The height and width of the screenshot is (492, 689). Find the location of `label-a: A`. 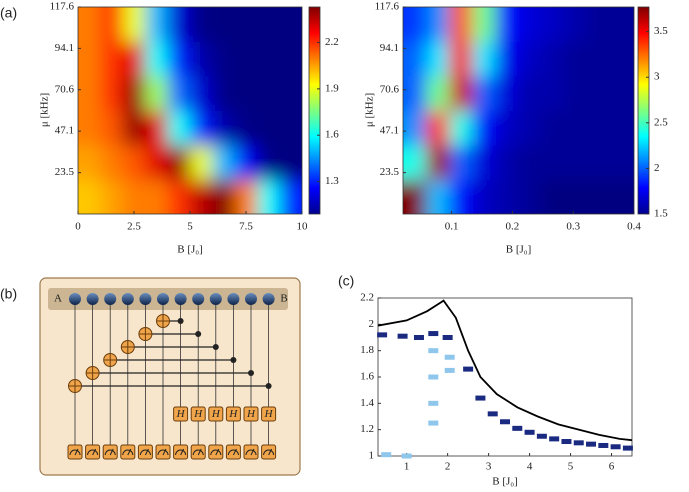

label-a: A is located at coordinates (58, 299).